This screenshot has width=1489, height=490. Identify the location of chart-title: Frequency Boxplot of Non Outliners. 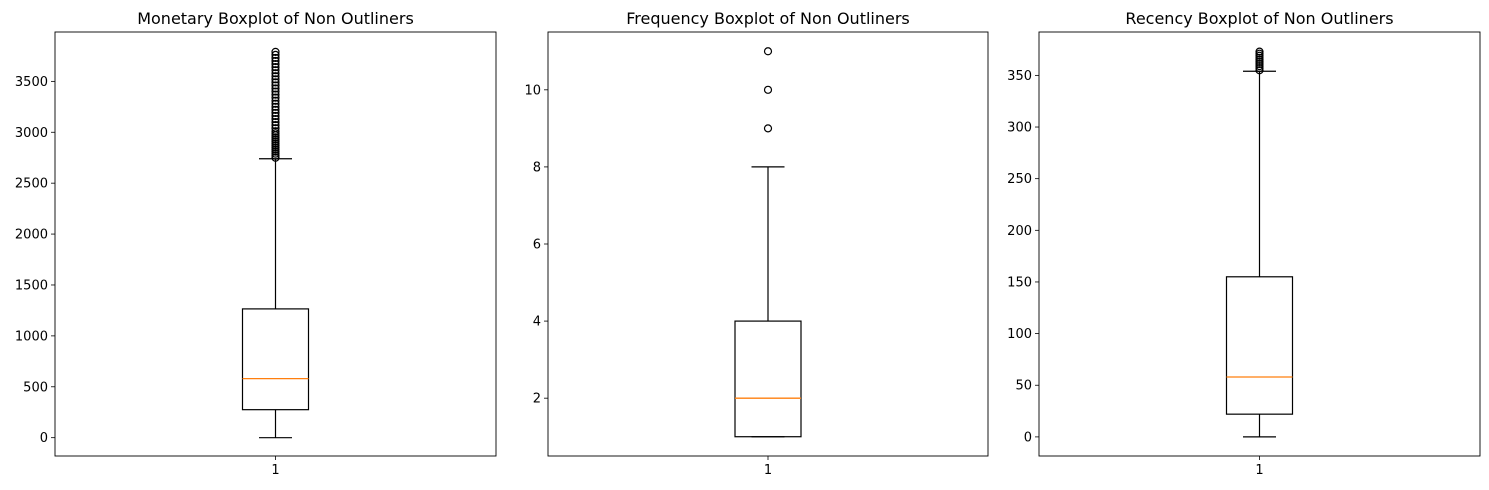
(768, 18).